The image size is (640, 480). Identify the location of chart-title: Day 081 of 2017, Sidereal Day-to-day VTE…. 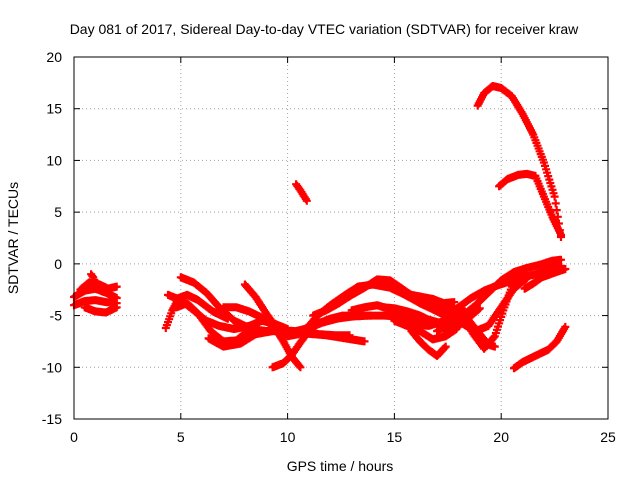
(324, 29).